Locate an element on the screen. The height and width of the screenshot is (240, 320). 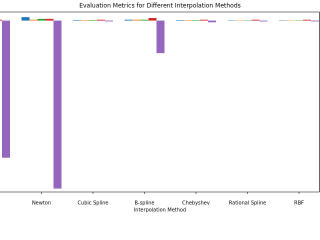
x-tick-label: Chebyshev is located at coordinates (196, 204).